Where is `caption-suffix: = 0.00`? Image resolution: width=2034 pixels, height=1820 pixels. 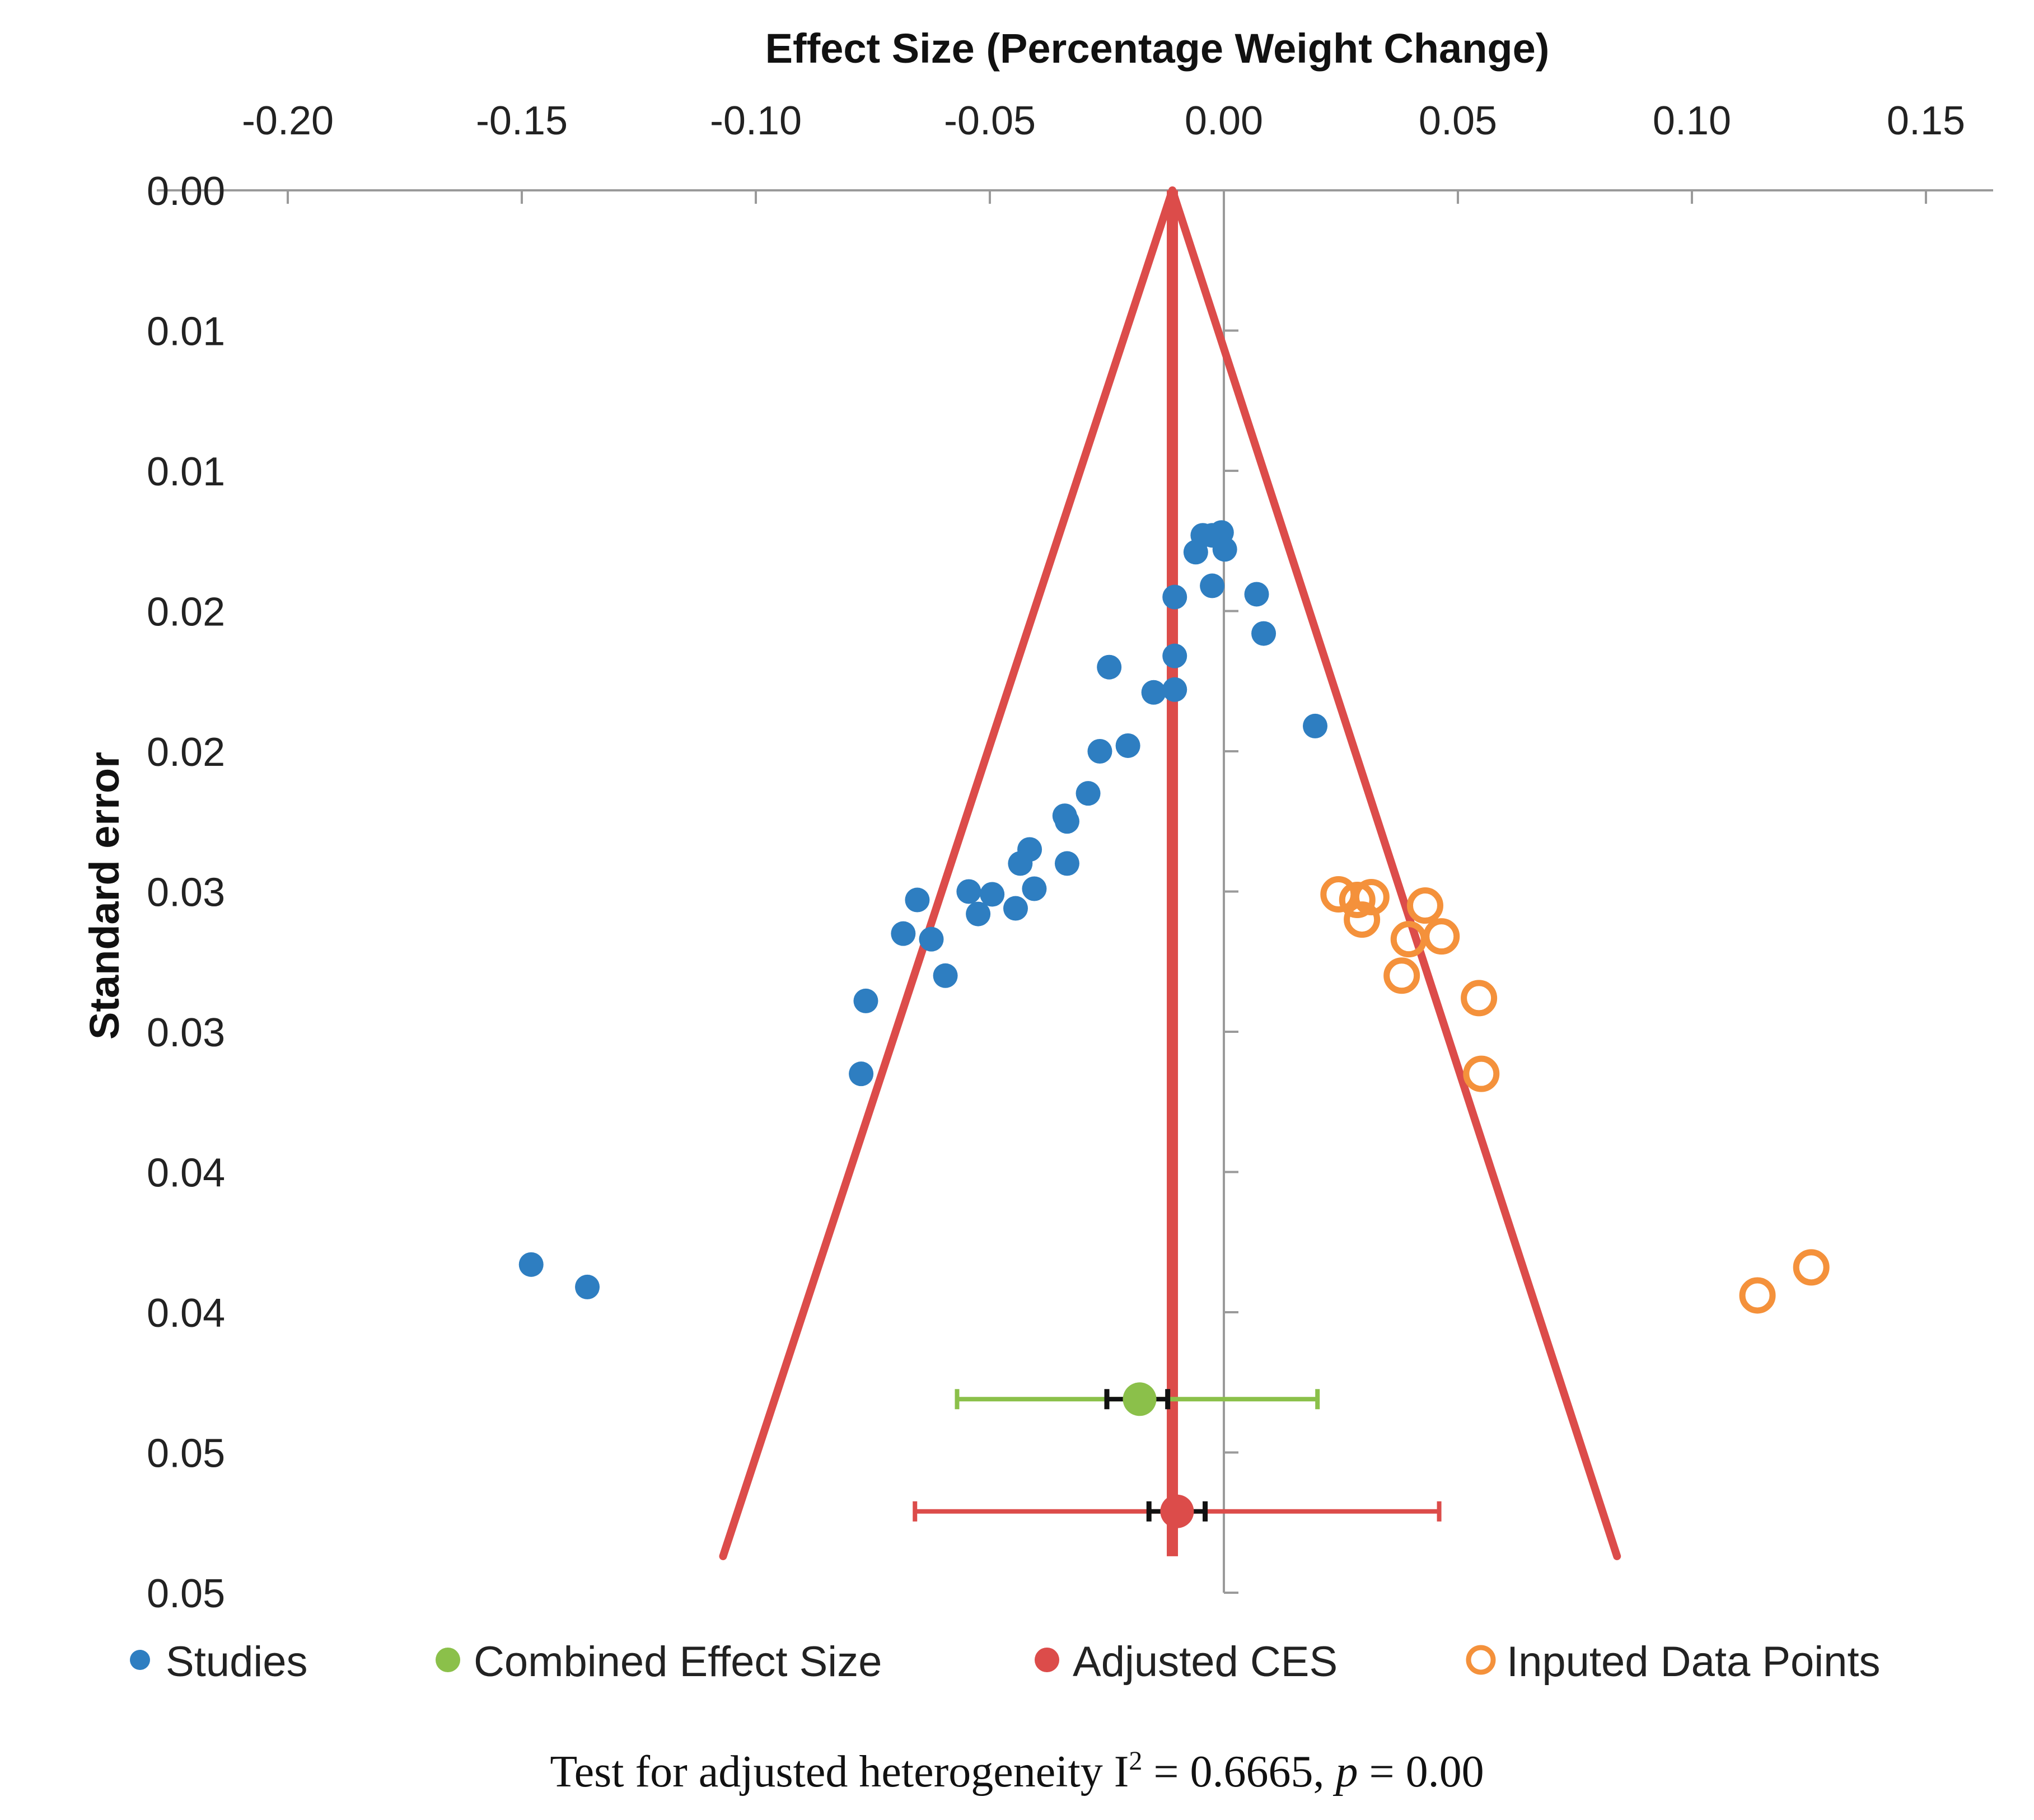
caption-suffix: = 0.00 is located at coordinates (1421, 1772).